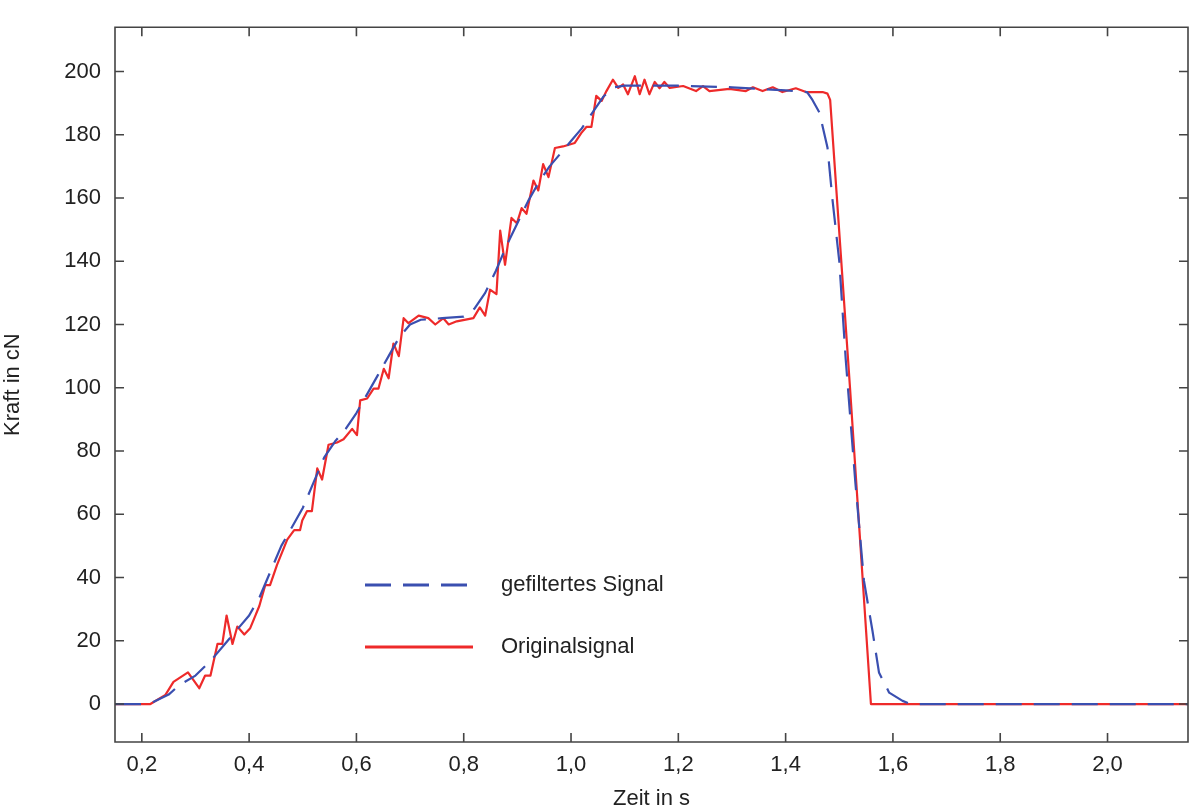 The image size is (1190, 812). Describe the element at coordinates (142, 764) in the screenshot. I see `x-tick-label: 0,2` at that location.